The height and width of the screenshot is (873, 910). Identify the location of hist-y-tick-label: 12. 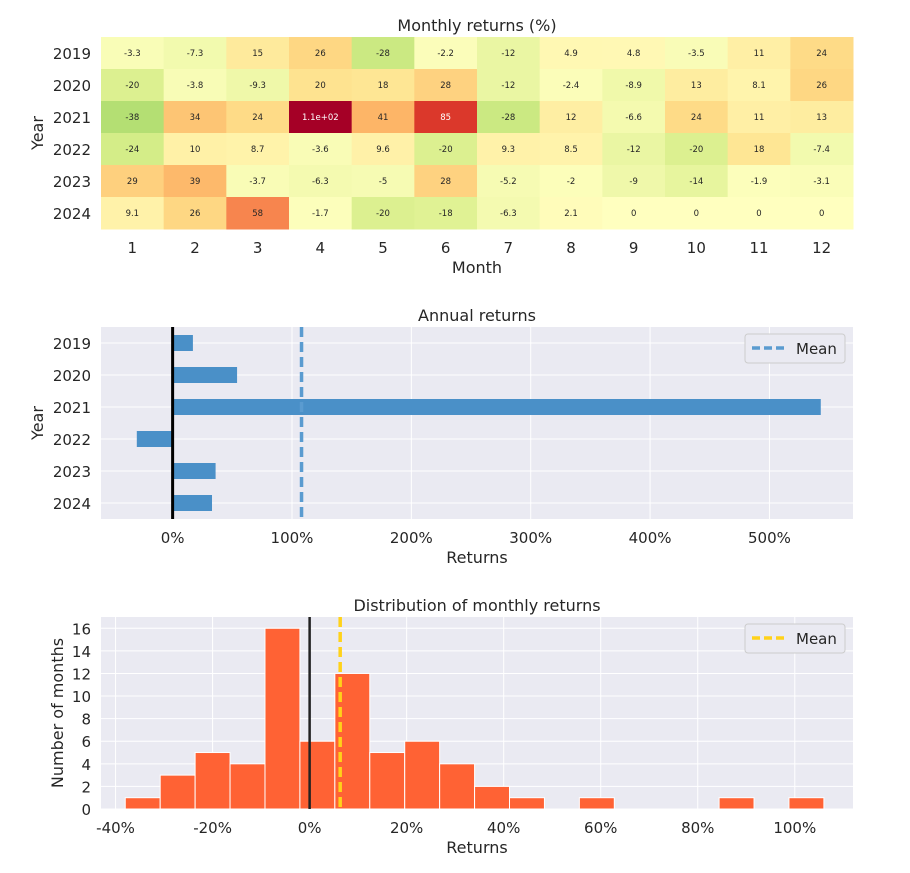
(81, 674).